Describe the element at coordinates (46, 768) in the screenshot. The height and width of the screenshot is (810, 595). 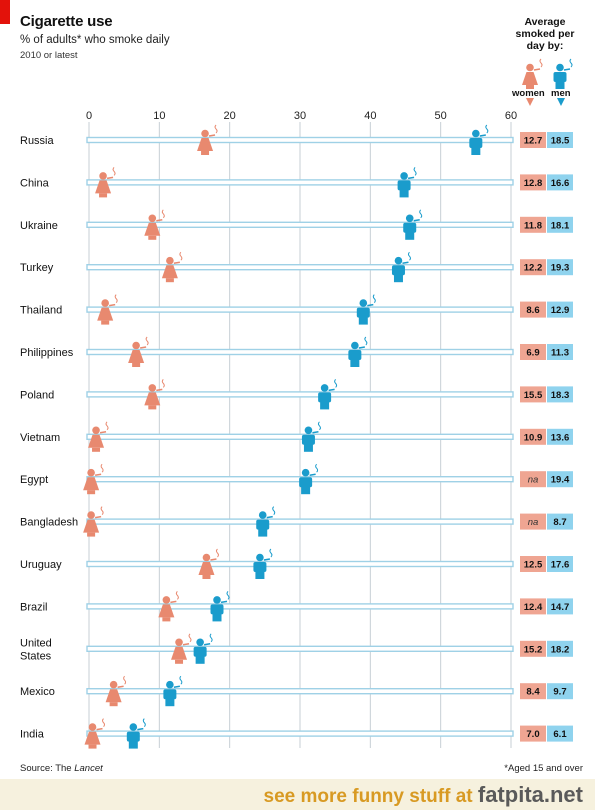
I see `source-prefix: Source: The` at that location.